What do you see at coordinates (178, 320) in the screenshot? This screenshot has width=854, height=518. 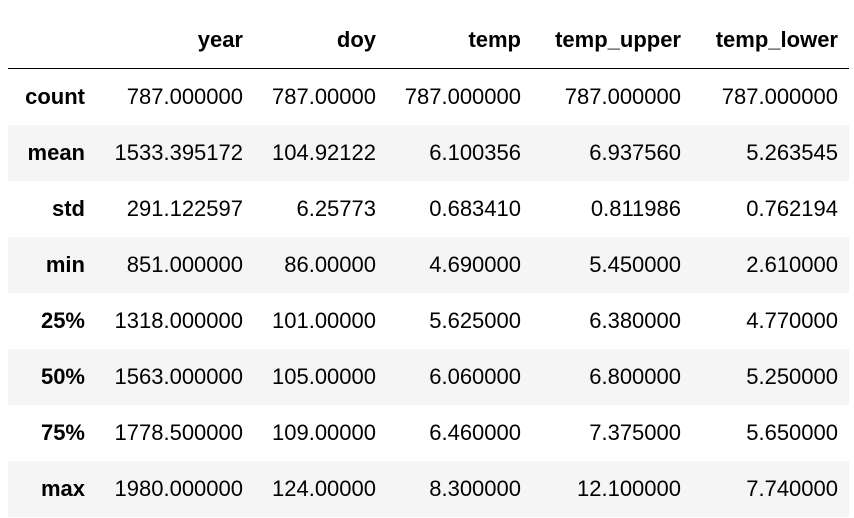 I see `table-cell: 1318.000000` at bounding box center [178, 320].